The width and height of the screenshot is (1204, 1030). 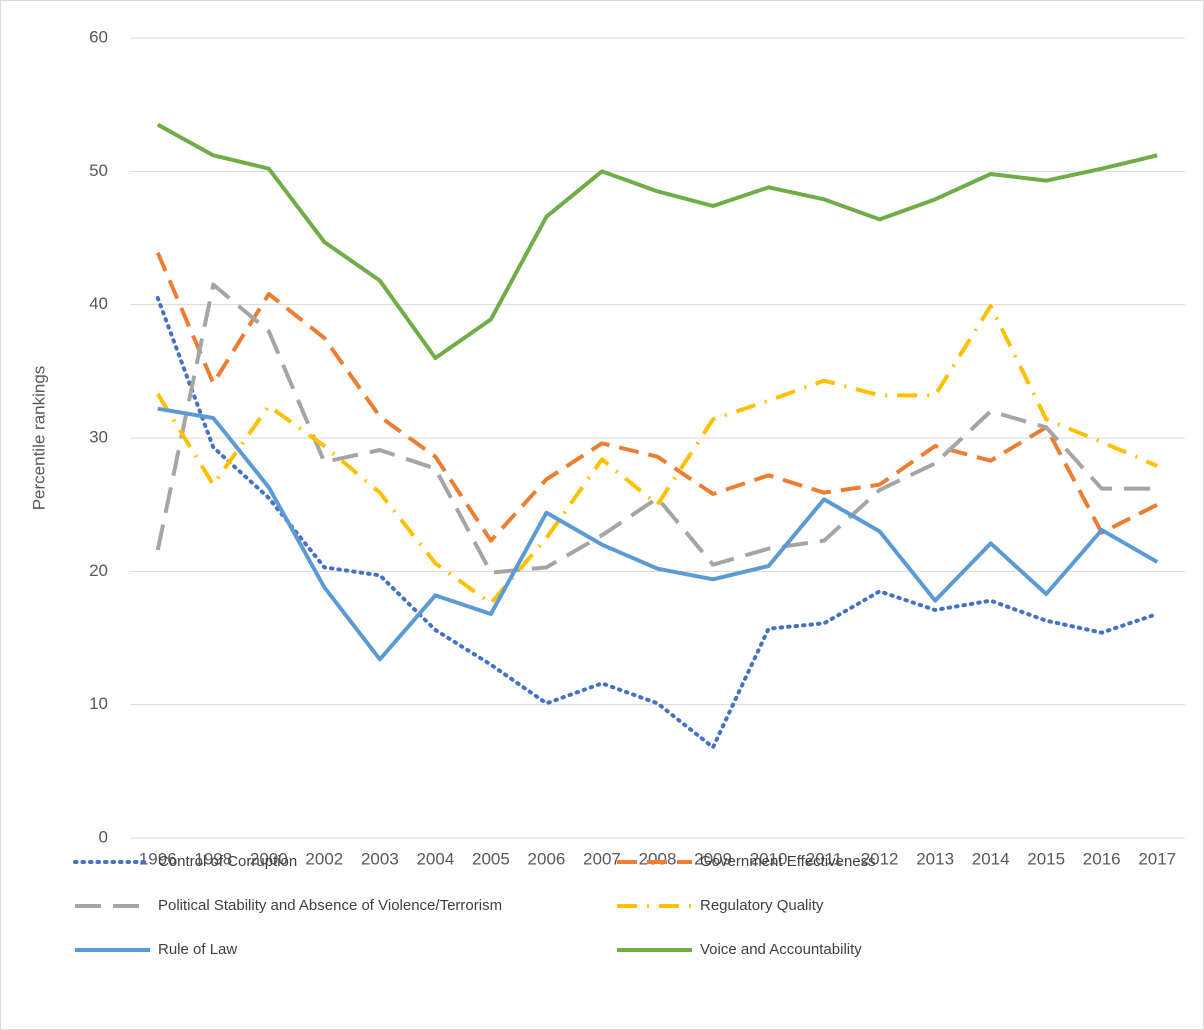 I want to click on x-tick-label: 2016, so click(x=1102, y=858).